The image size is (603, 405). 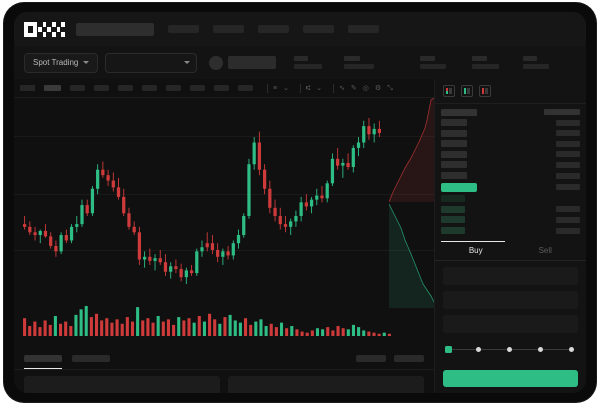 What do you see at coordinates (448, 349) in the screenshot?
I see `slider-handle` at bounding box center [448, 349].